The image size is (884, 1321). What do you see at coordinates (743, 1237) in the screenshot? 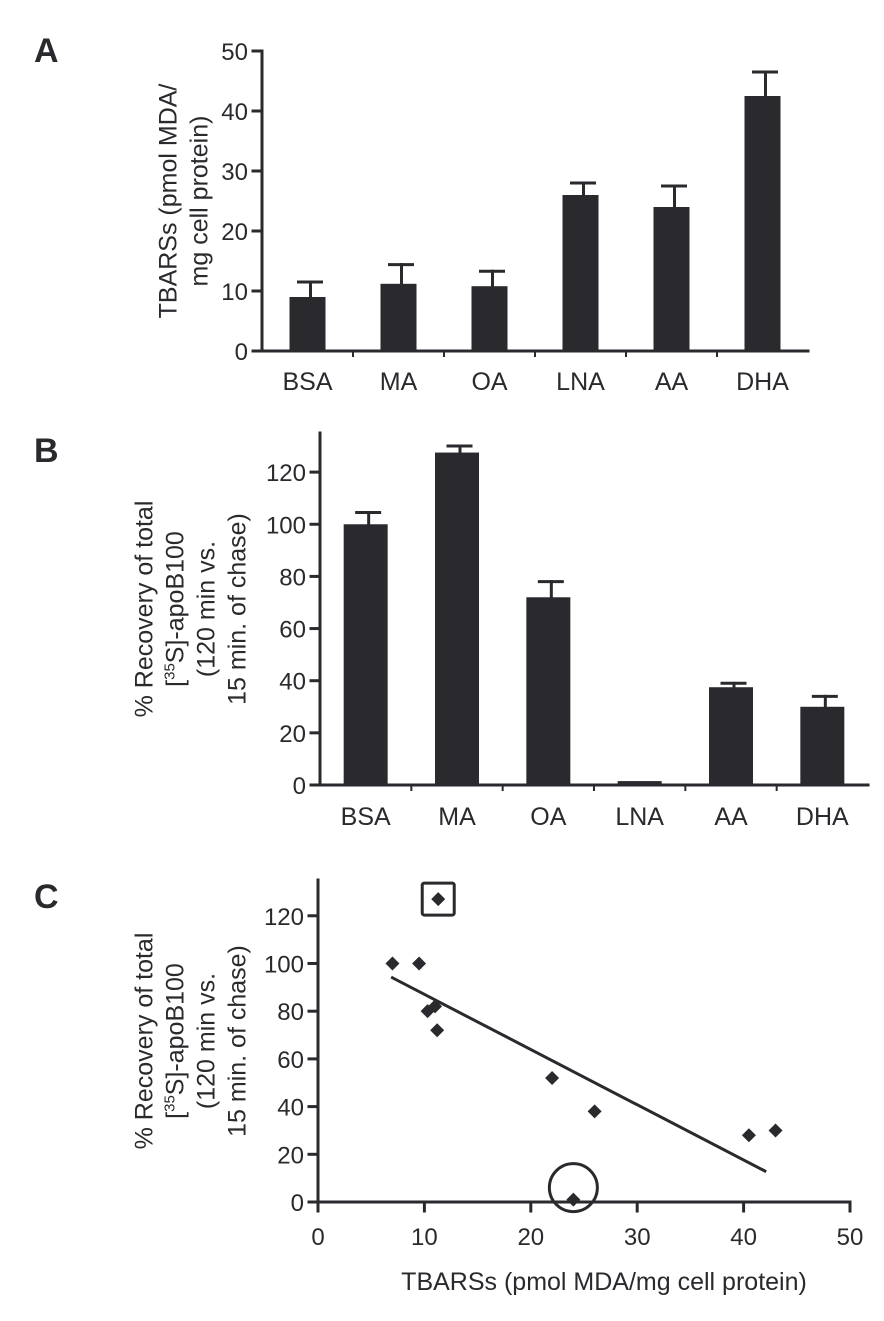
I see `x-tick-label: 40` at bounding box center [743, 1237].